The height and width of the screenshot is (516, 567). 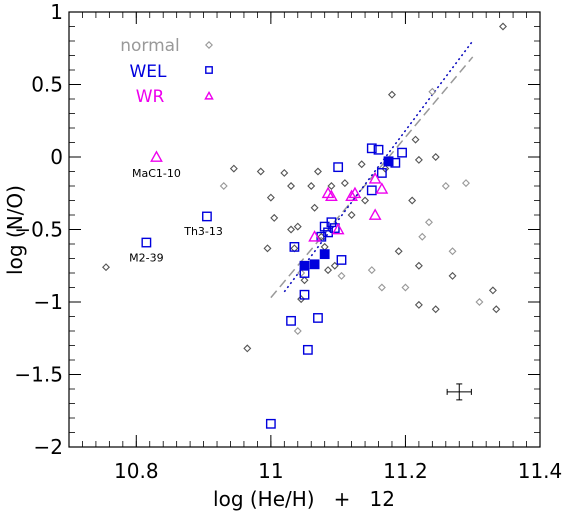 I want to click on legend-label-wr: WR, so click(x=150, y=97).